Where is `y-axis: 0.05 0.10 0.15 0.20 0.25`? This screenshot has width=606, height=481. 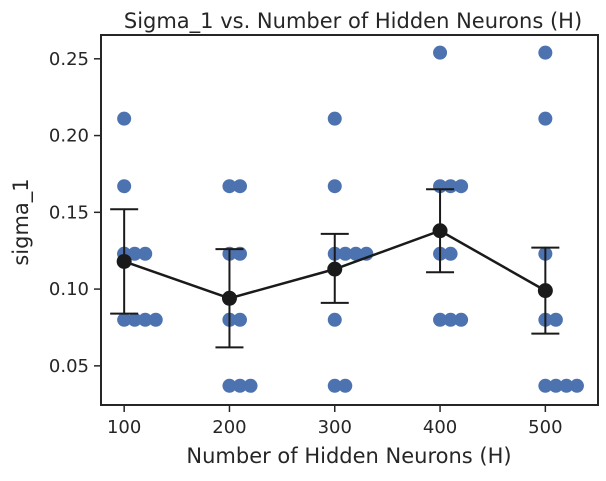 y-axis: 0.05 0.10 0.15 0.20 0.25 is located at coordinates (75, 213).